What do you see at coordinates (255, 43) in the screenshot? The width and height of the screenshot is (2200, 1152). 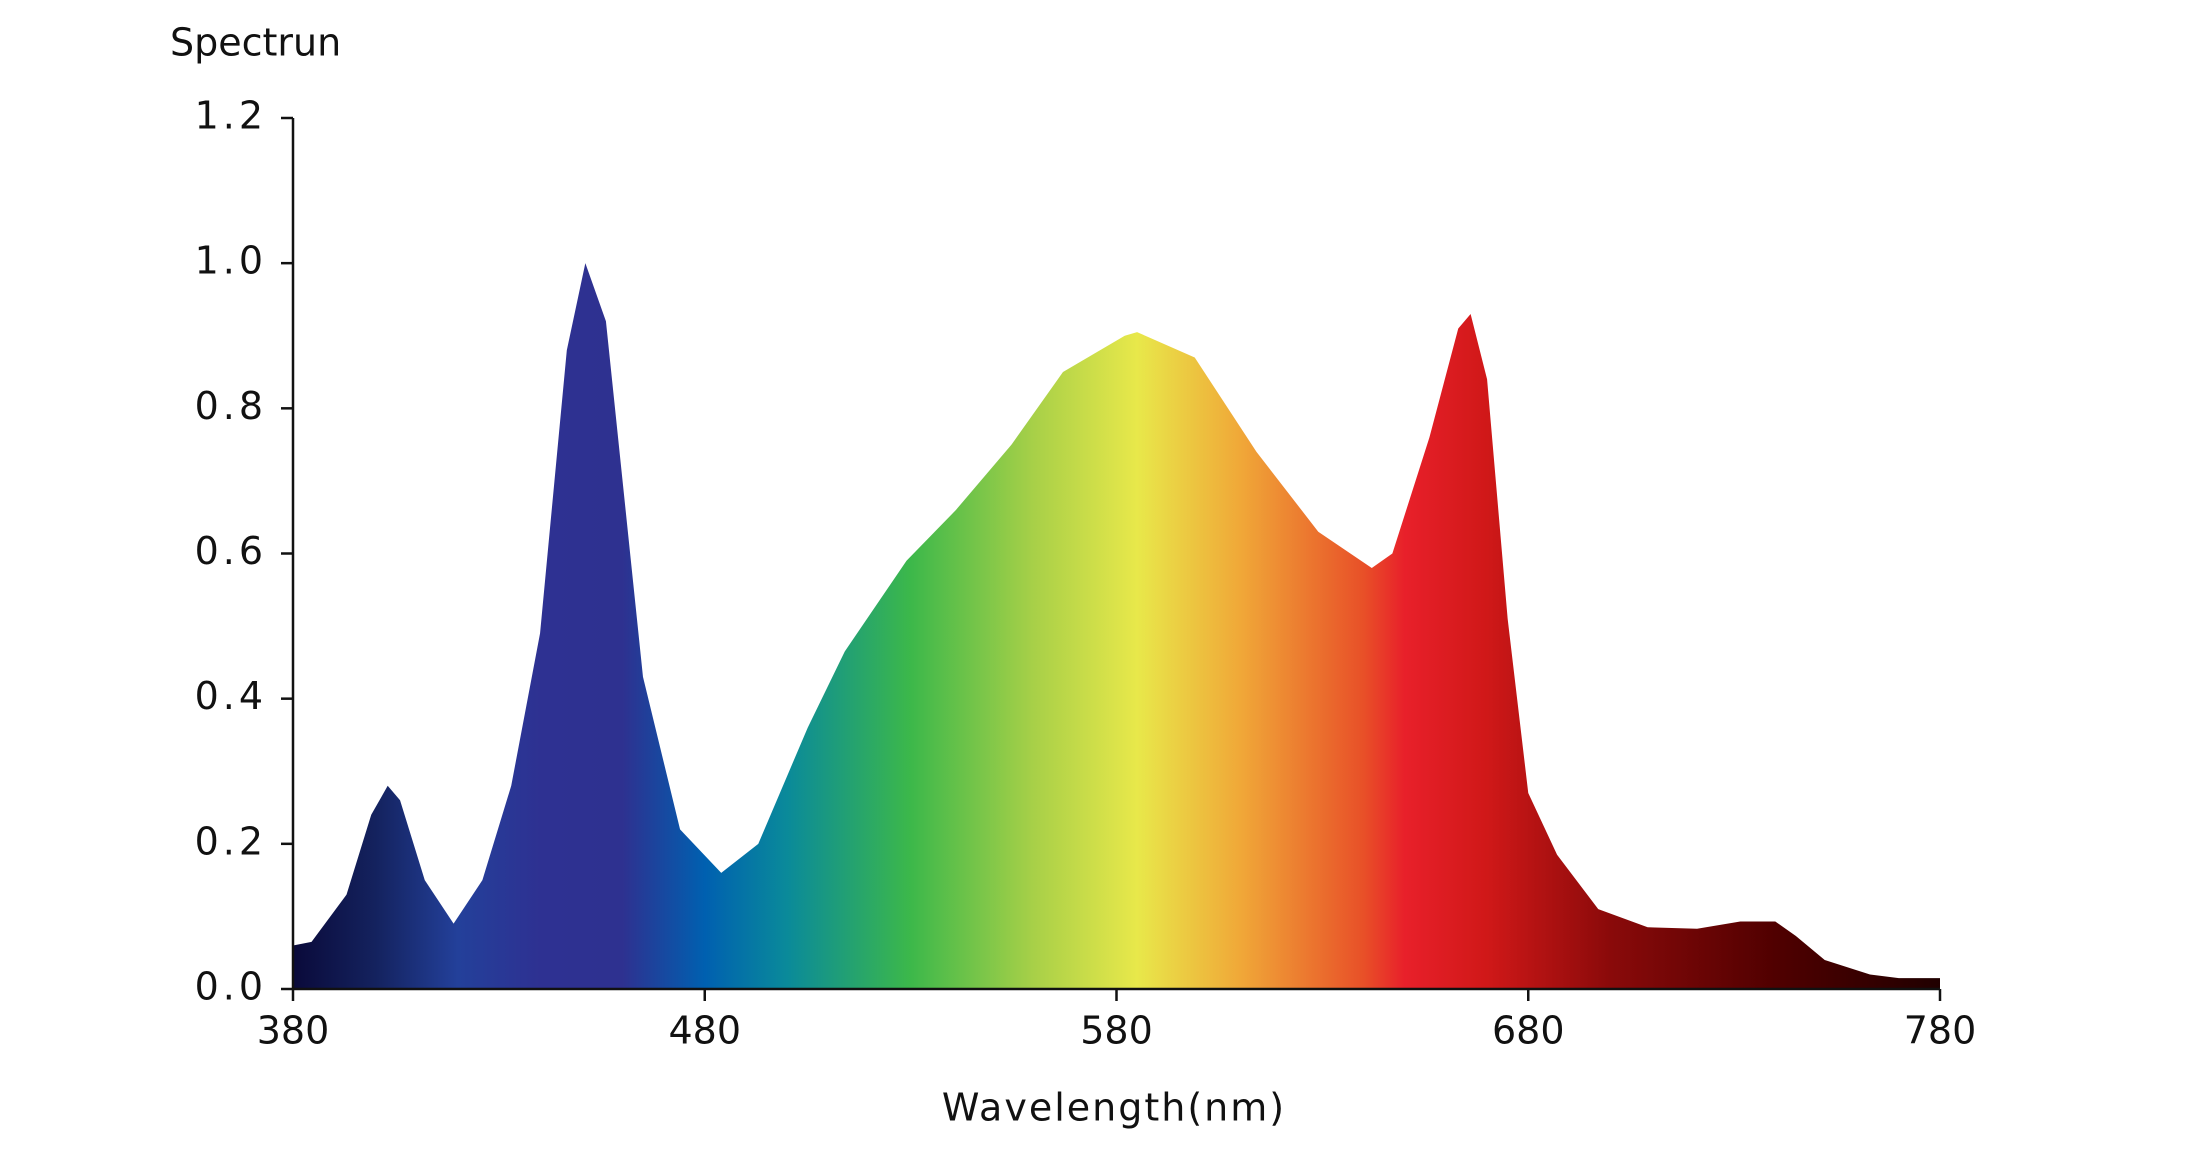 I see `y-axis-title: Spectrun` at bounding box center [255, 43].